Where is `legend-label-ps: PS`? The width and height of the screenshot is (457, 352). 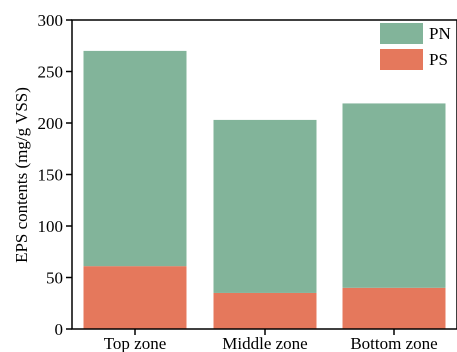
legend-label-ps: PS is located at coordinates (438, 59).